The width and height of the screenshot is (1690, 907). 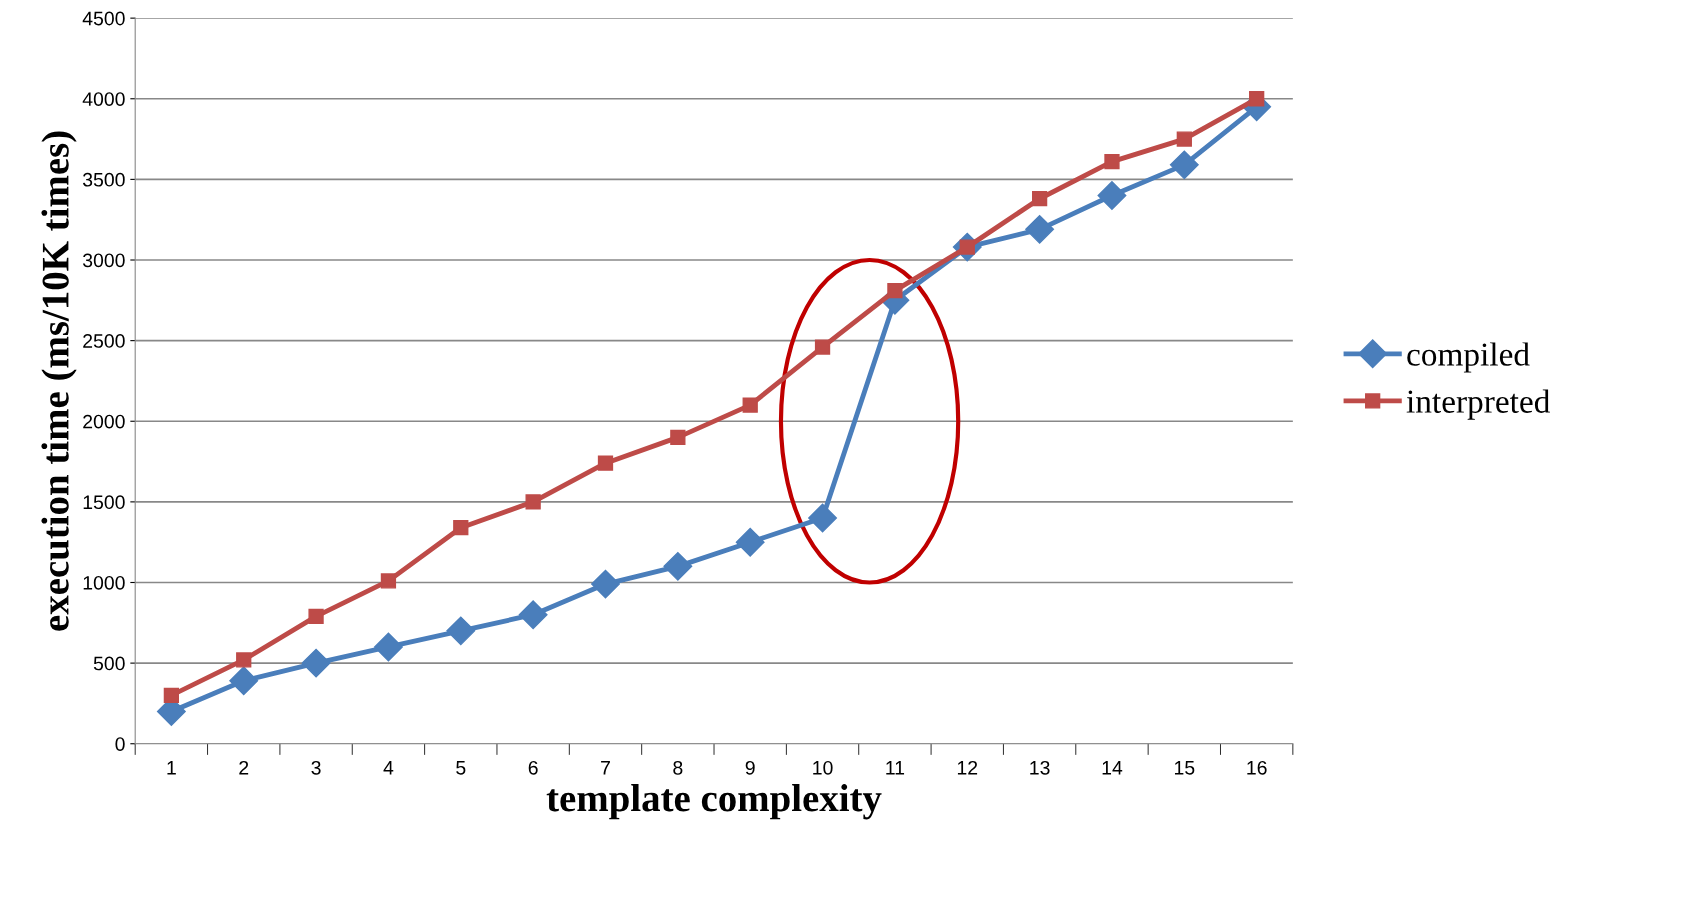 What do you see at coordinates (109, 663) in the screenshot?
I see `y-tick-label: 500` at bounding box center [109, 663].